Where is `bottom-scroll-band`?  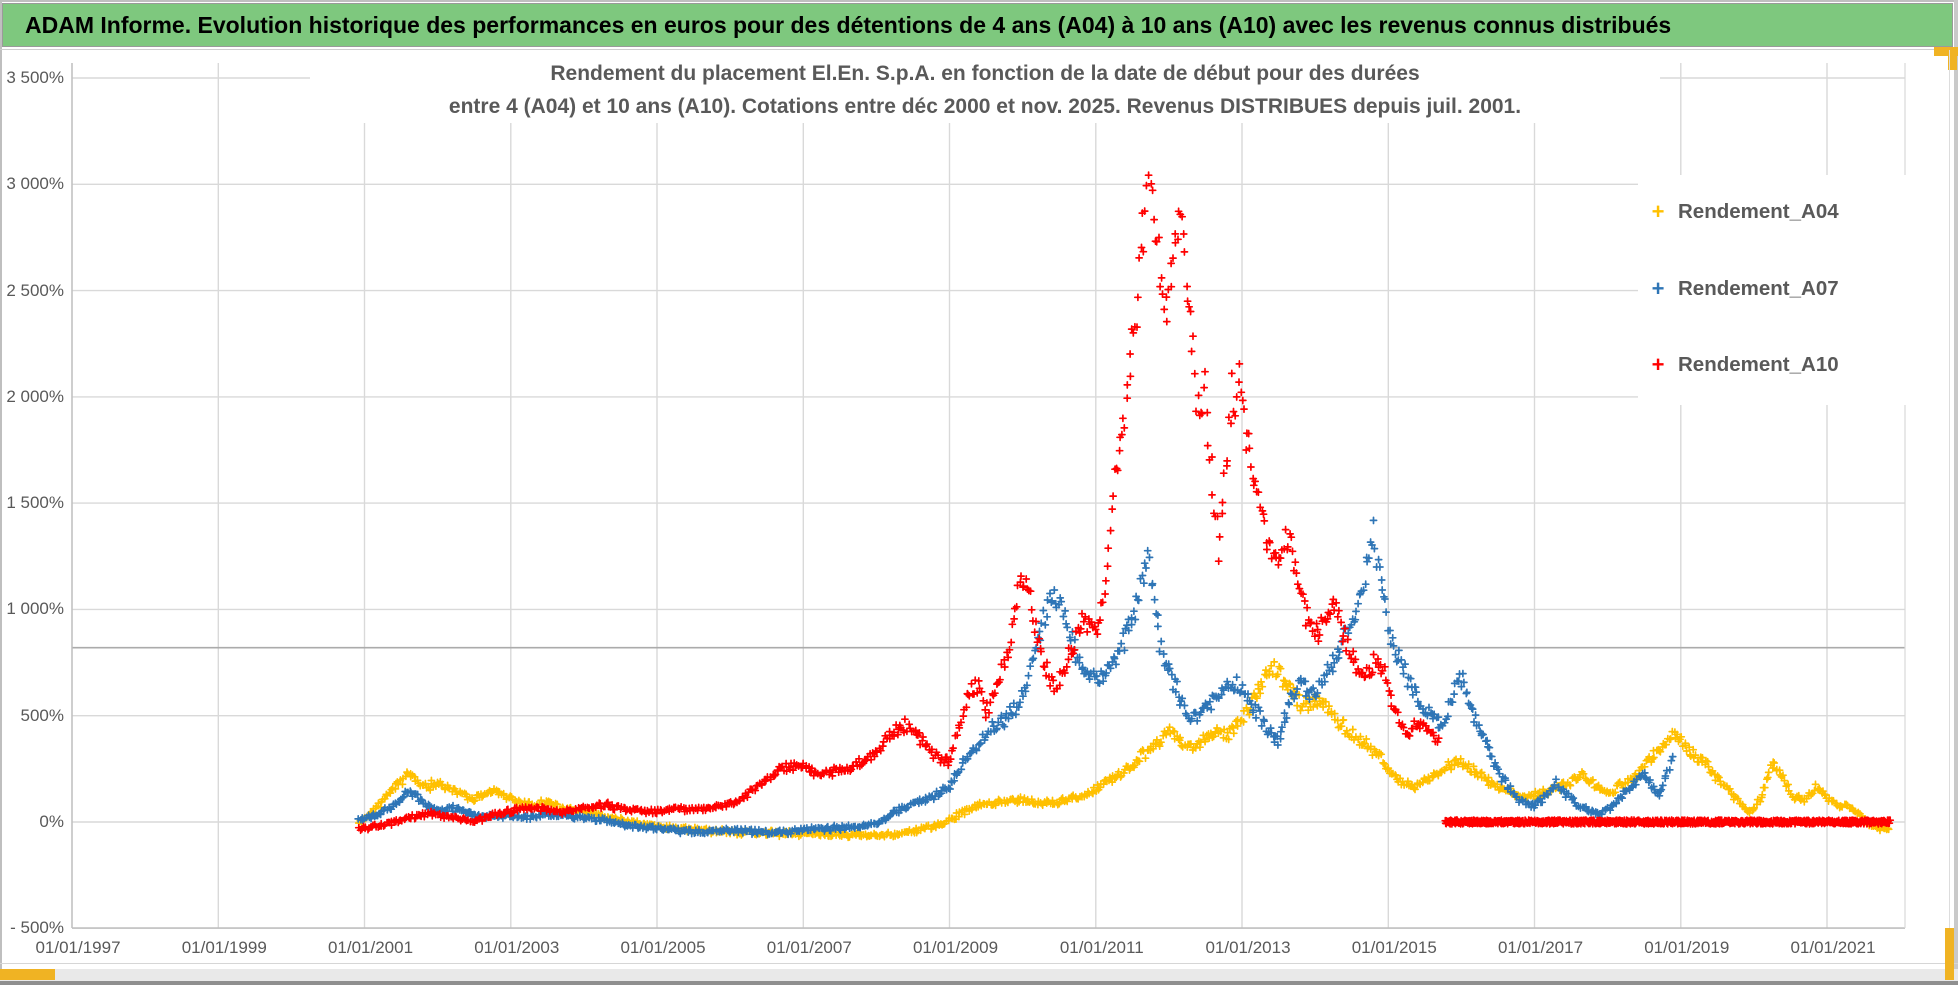 bottom-scroll-band is located at coordinates (979, 975).